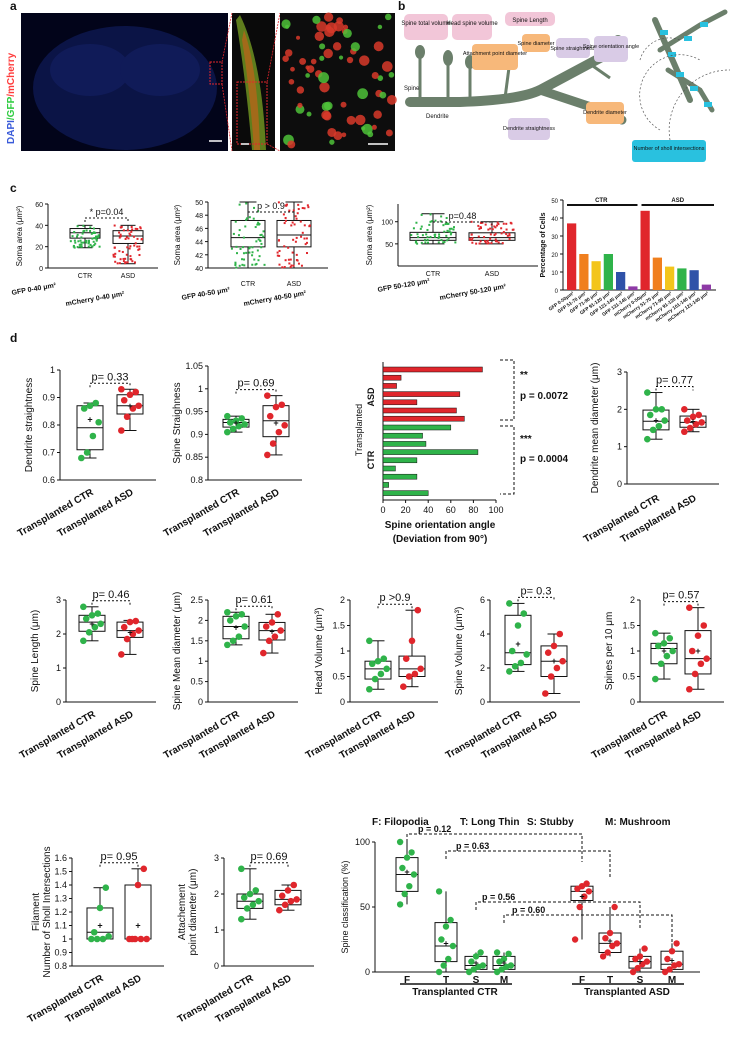 The width and height of the screenshot is (741, 1038). What do you see at coordinates (638, 822) in the screenshot?
I see `legend-item: M: Mushroom` at bounding box center [638, 822].